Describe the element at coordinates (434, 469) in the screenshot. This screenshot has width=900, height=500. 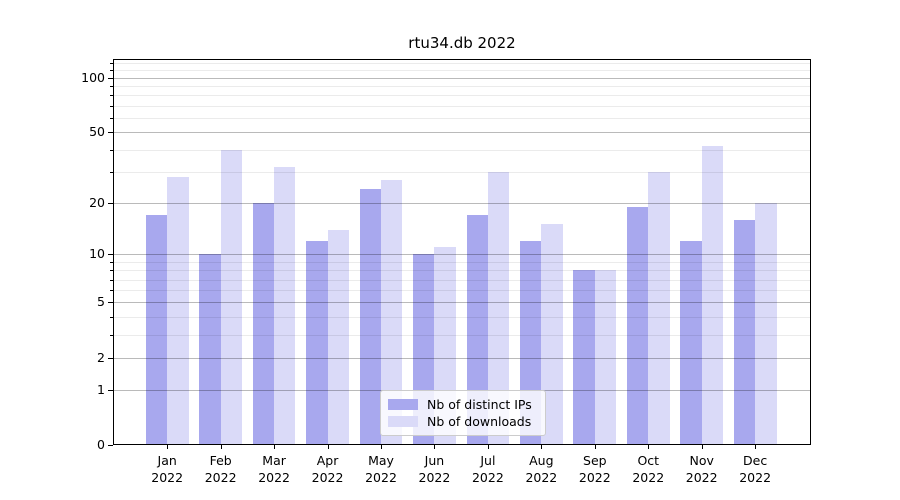
I see `x-tick-label: Jun 2022` at that location.